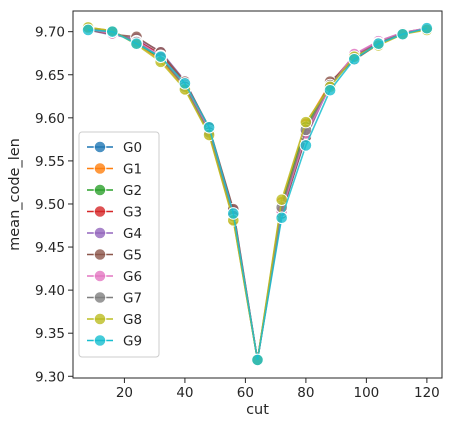 This screenshot has width=454, height=424. Describe the element at coordinates (132, 170) in the screenshot. I see `legend-label-G1: G1` at that location.